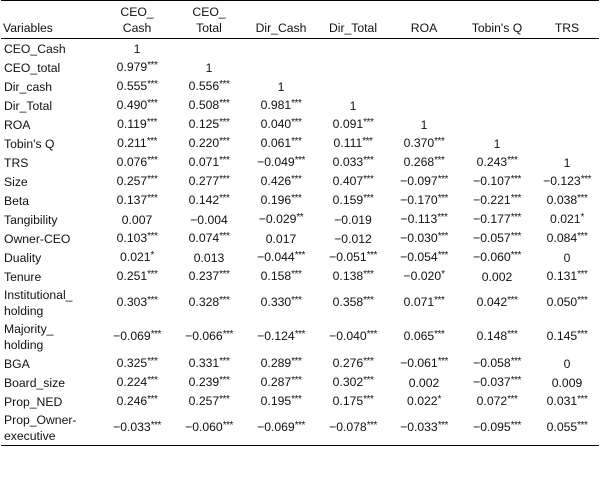 This screenshot has width=600, height=480. I want to click on row-variable-label: CEO_total, so click(32, 67).